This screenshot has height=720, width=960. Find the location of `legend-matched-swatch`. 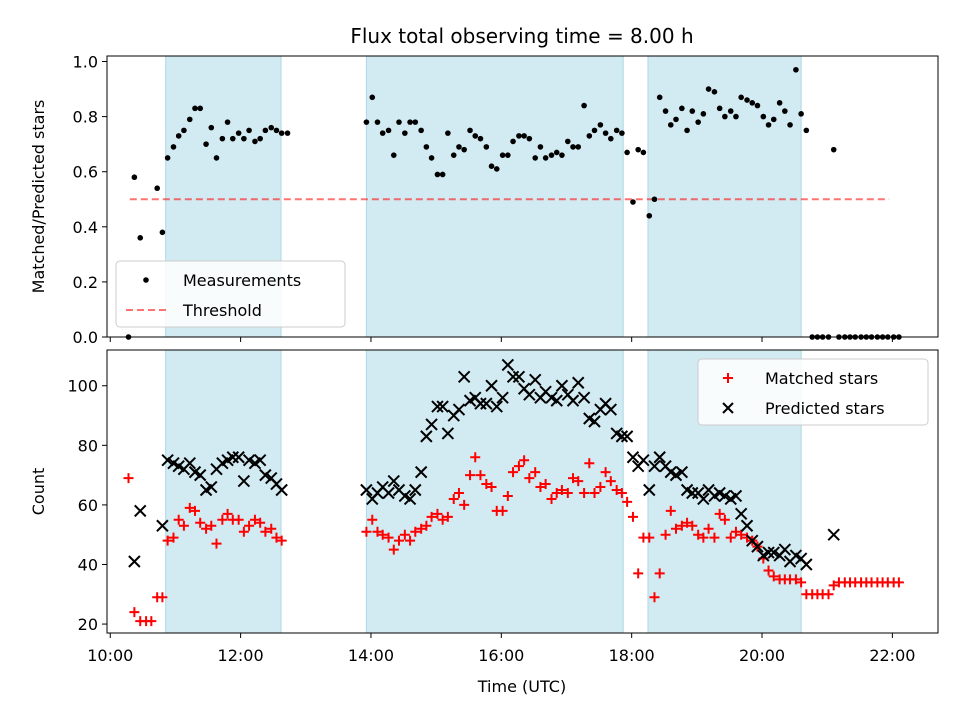

legend-matched-swatch is located at coordinates (728, 378).